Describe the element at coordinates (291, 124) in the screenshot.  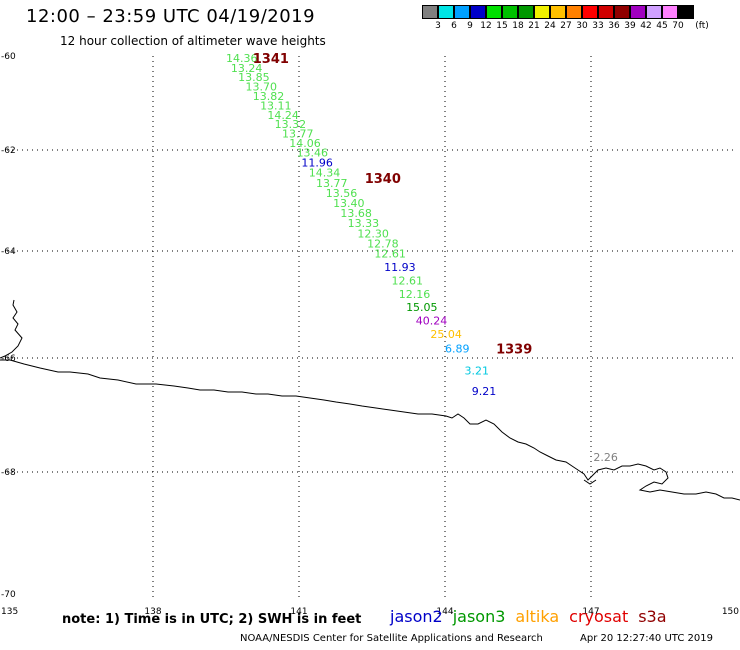
I see `wave-height-value: 13.32` at that location.